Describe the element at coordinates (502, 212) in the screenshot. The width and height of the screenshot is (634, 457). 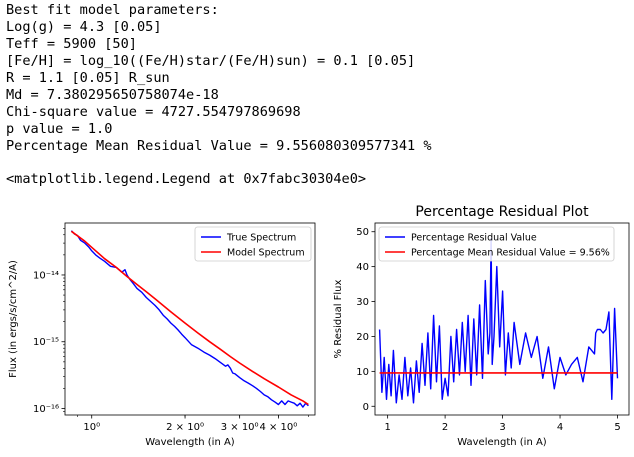
I see `chart-title: Percentage Residual Plot` at that location.